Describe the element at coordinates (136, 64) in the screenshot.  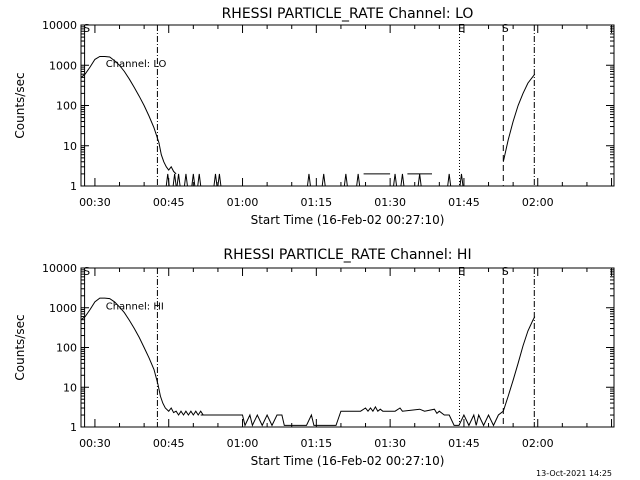
I see `series-label: Channel: LO` at that location.